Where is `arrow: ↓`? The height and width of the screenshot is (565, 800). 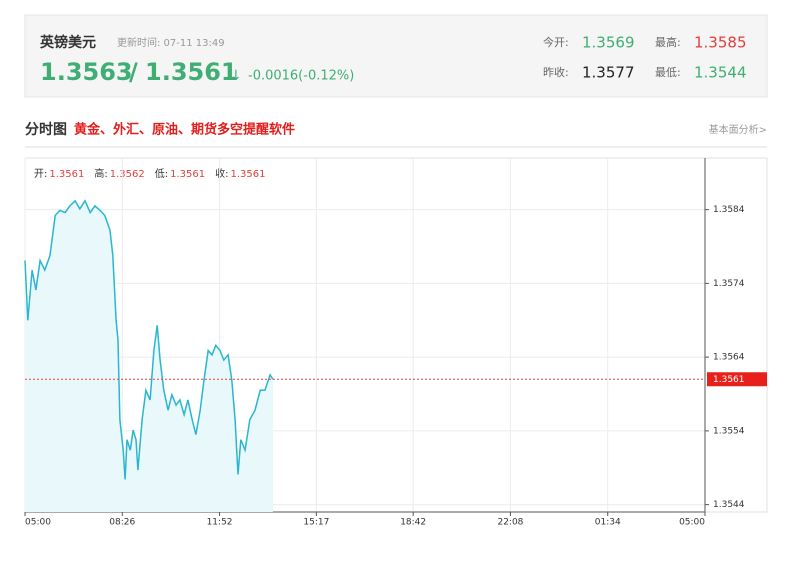
arrow: ↓ is located at coordinates (236, 76).